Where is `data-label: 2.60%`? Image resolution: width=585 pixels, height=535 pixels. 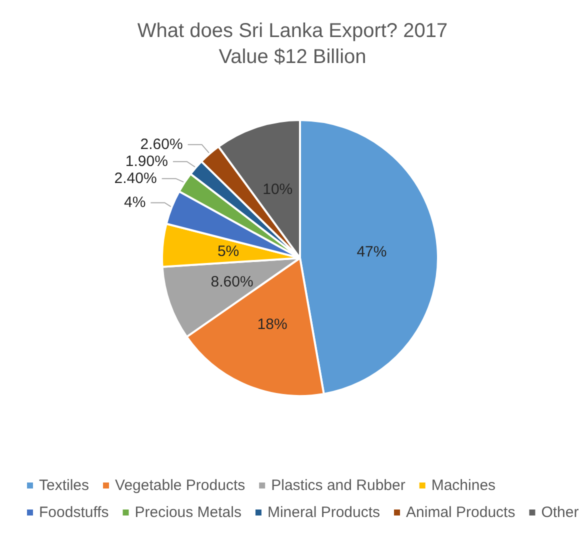 data-label: 2.60% is located at coordinates (161, 145).